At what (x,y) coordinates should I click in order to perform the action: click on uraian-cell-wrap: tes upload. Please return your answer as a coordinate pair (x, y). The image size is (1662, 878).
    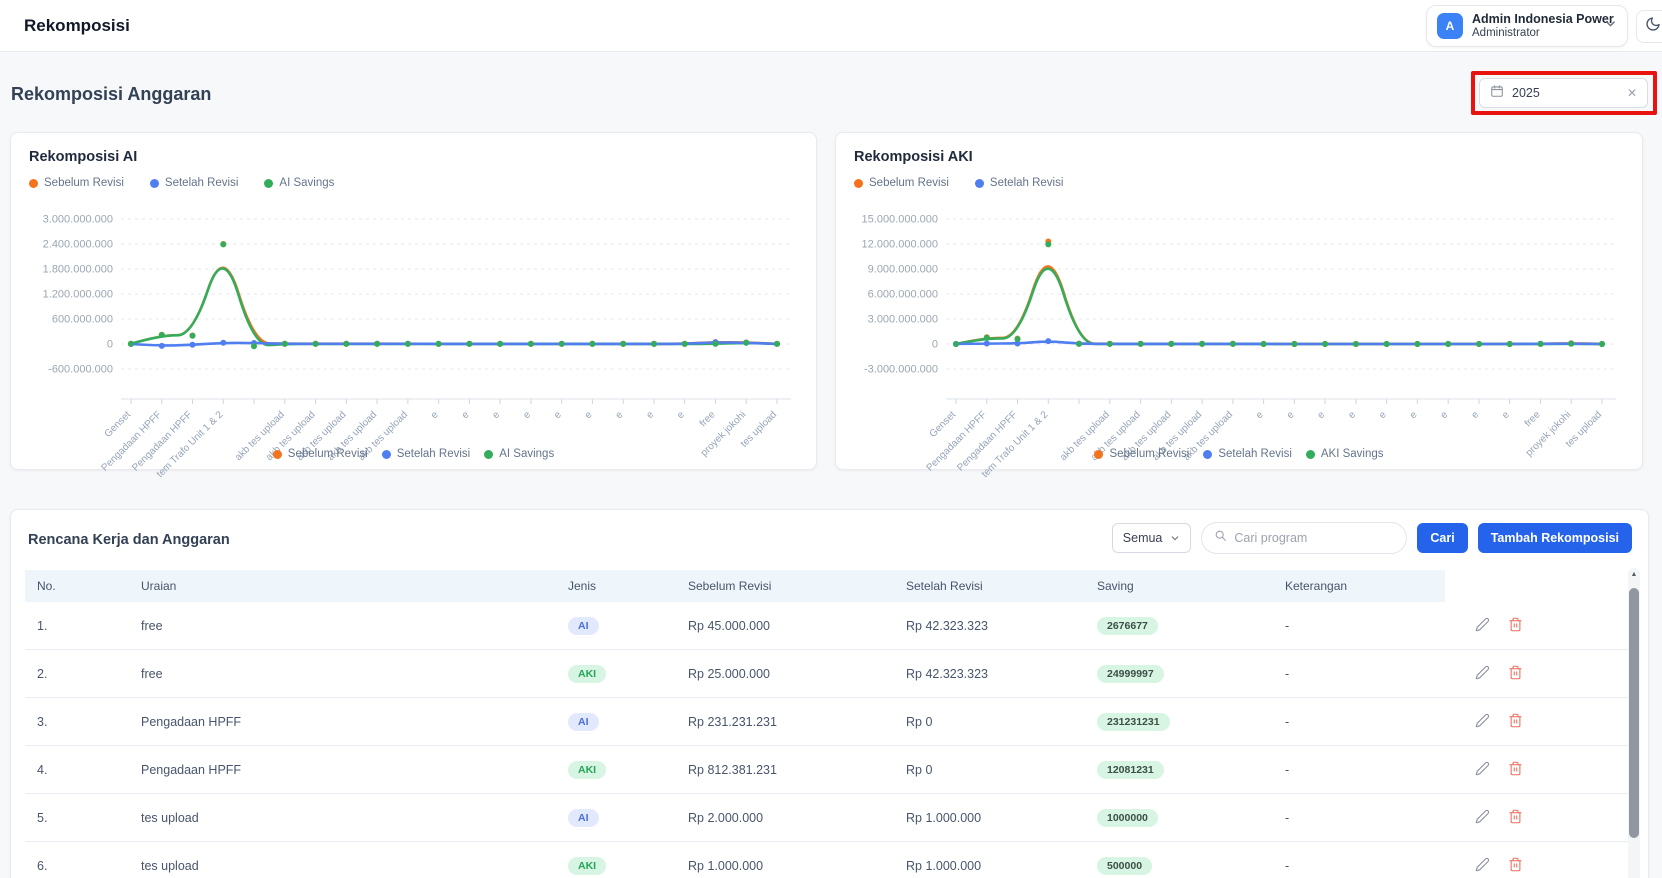
    Looking at the image, I should click on (342, 866).